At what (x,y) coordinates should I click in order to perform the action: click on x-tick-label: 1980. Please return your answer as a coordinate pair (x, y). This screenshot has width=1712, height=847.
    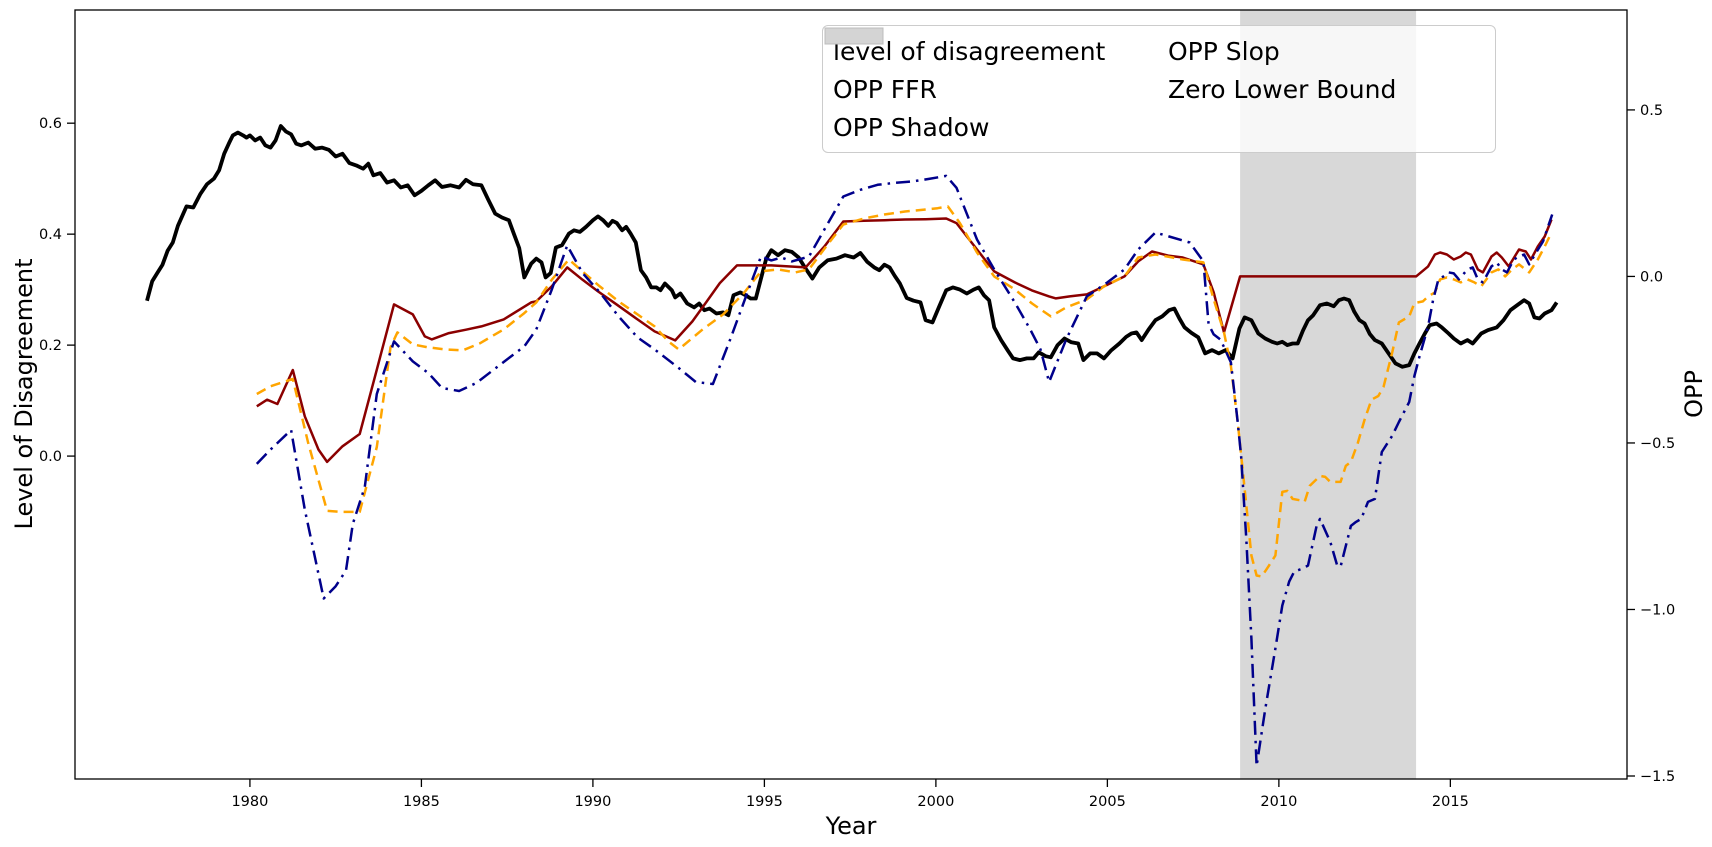
    Looking at the image, I should click on (249, 802).